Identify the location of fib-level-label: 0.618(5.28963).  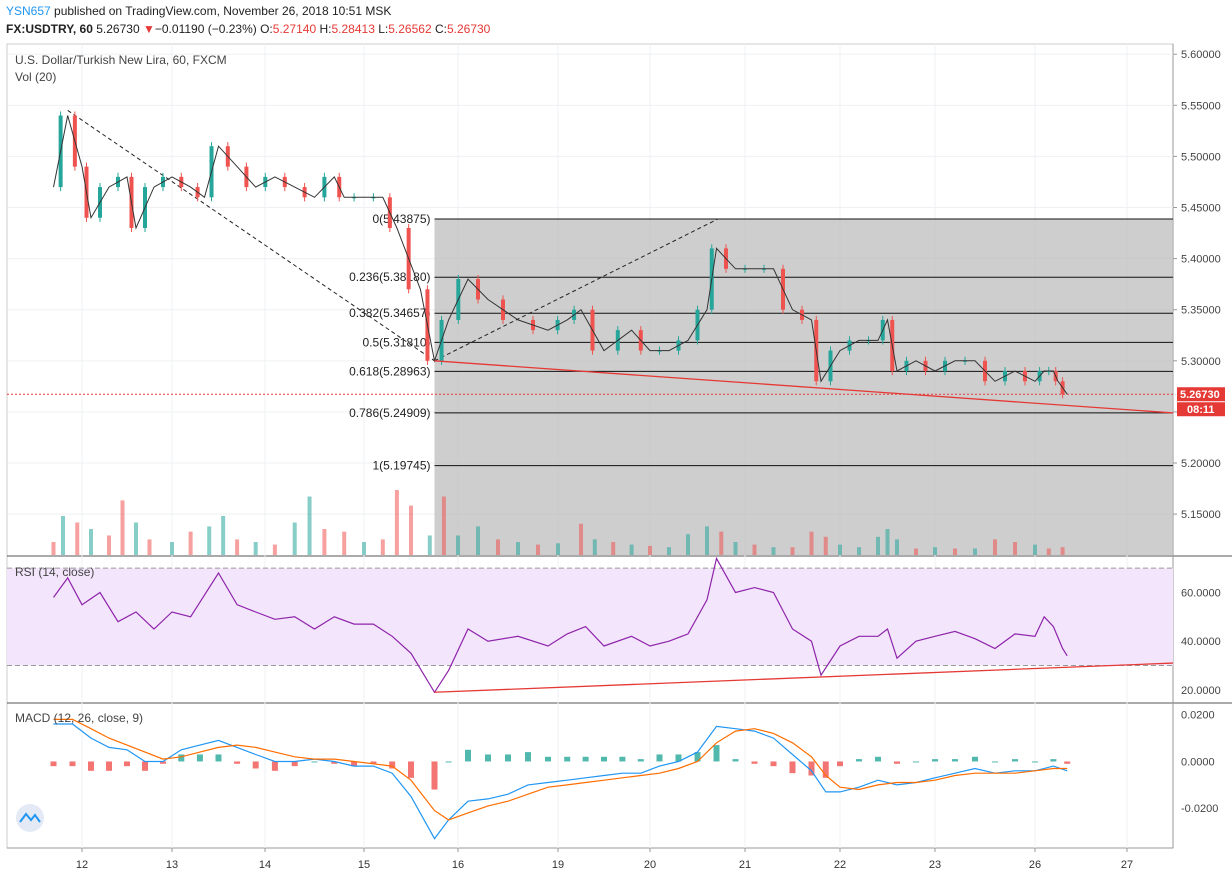
(389, 371).